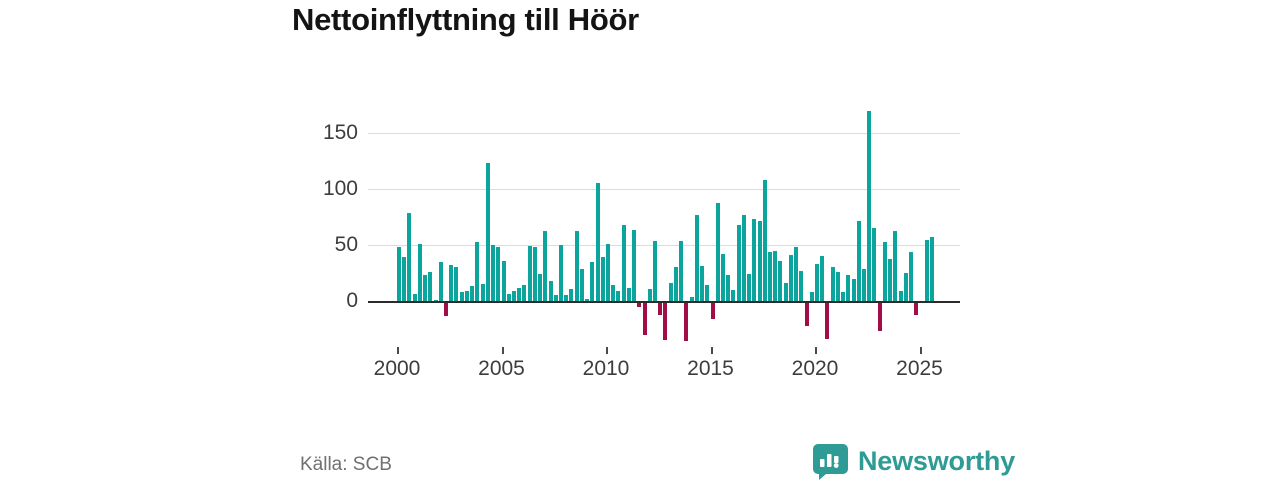 The width and height of the screenshot is (1280, 480). What do you see at coordinates (606, 368) in the screenshot?
I see `x-axis-label: 2010` at bounding box center [606, 368].